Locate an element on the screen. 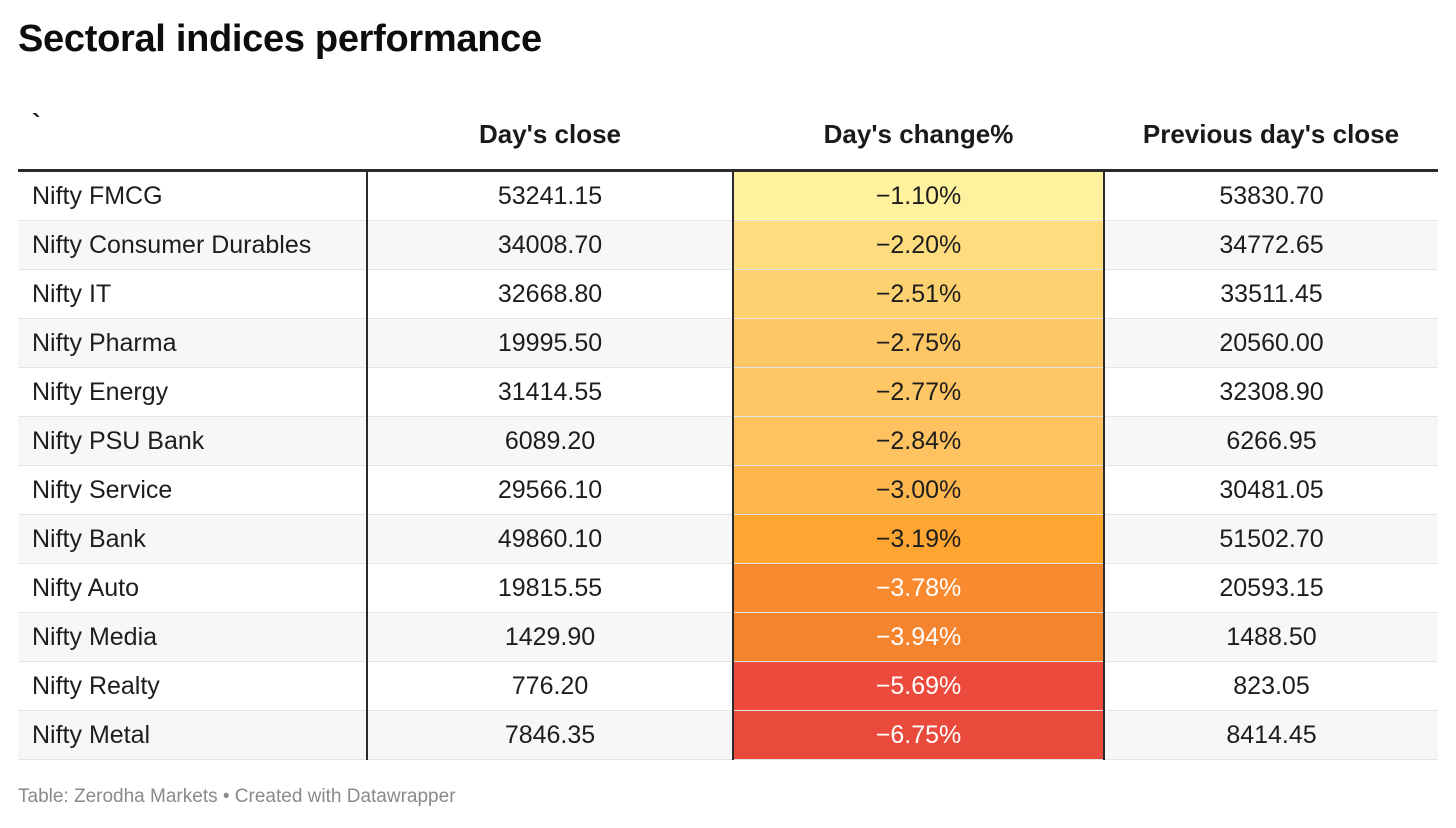 This screenshot has height=828, width=1456. column-header-previous-close: Previous day's close is located at coordinates (1271, 136).